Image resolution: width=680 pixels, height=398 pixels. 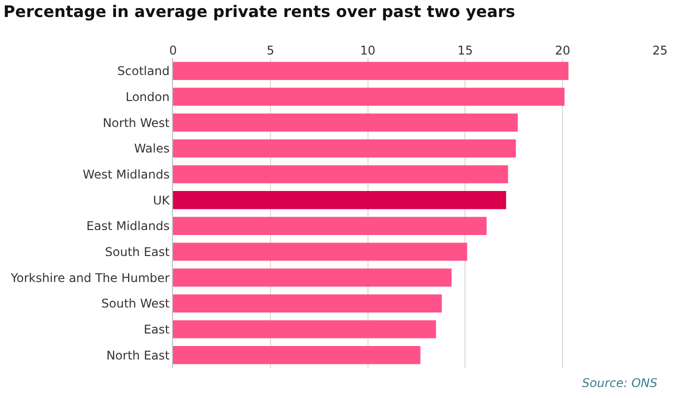 I want to click on x-tick-label: 20, so click(x=562, y=51).